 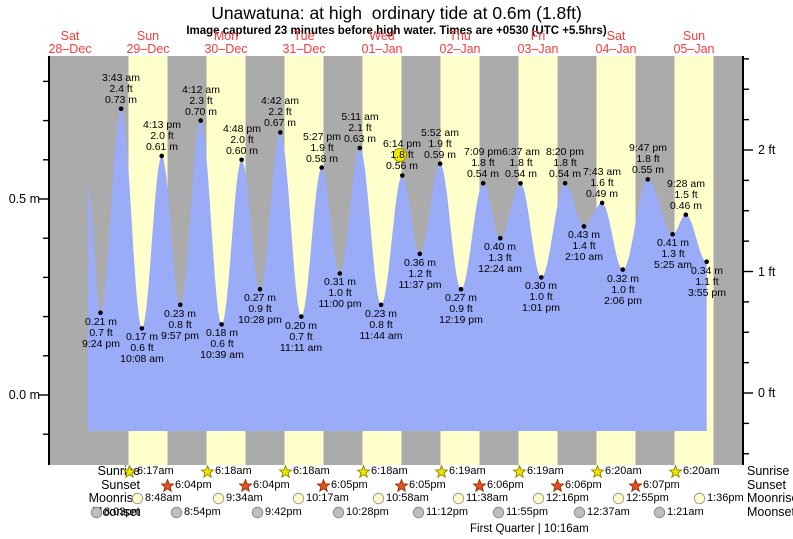 What do you see at coordinates (685, 511) in the screenshot?
I see `moonset-time: 1:21am` at bounding box center [685, 511].